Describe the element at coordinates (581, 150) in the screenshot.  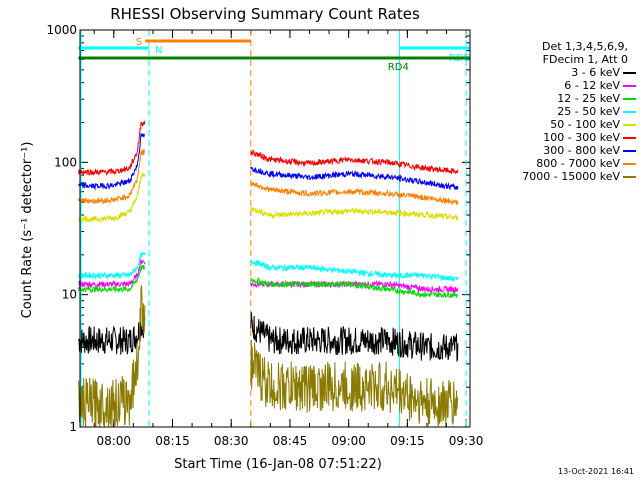
I see `legend-item-label: 300 - 800 keV` at that location.